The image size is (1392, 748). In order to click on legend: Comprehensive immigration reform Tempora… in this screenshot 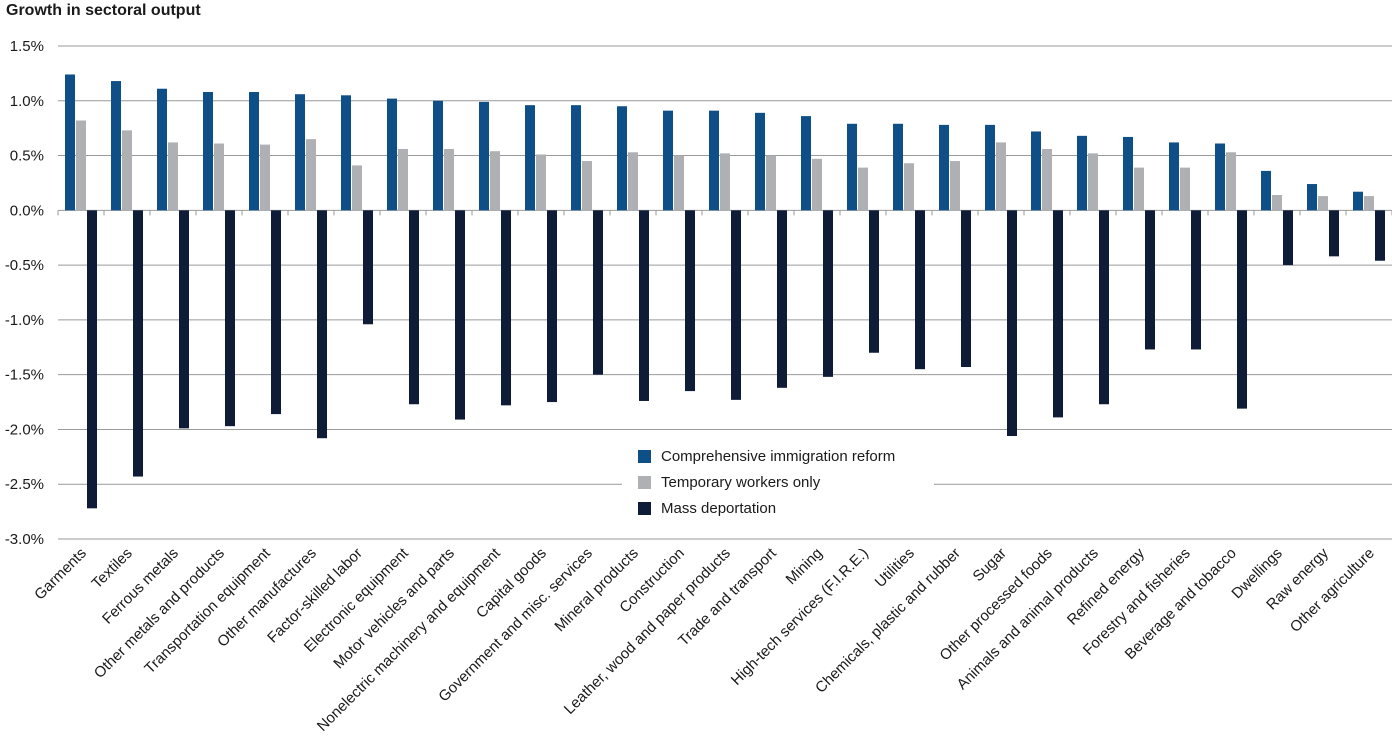, I will do `click(778, 482)`.